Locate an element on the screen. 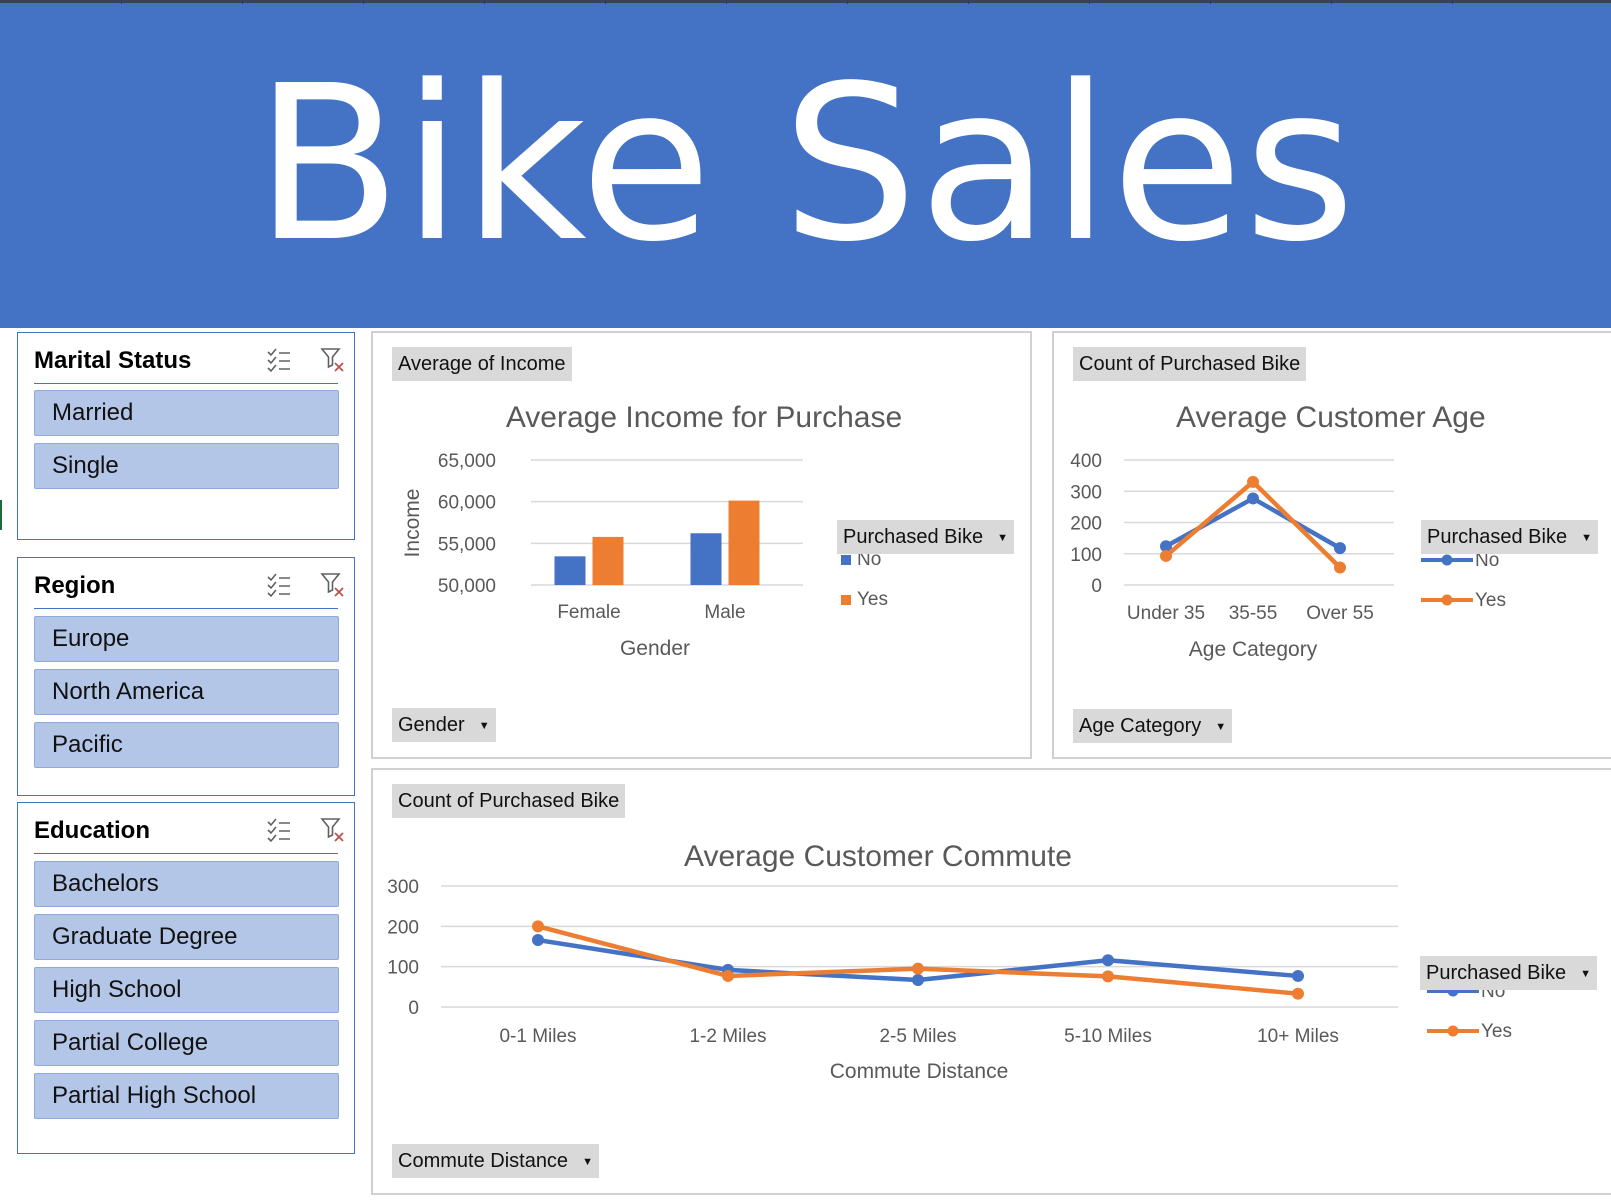 The height and width of the screenshot is (1201, 1611). slicer-item: Graduate Degree is located at coordinates (186, 937).